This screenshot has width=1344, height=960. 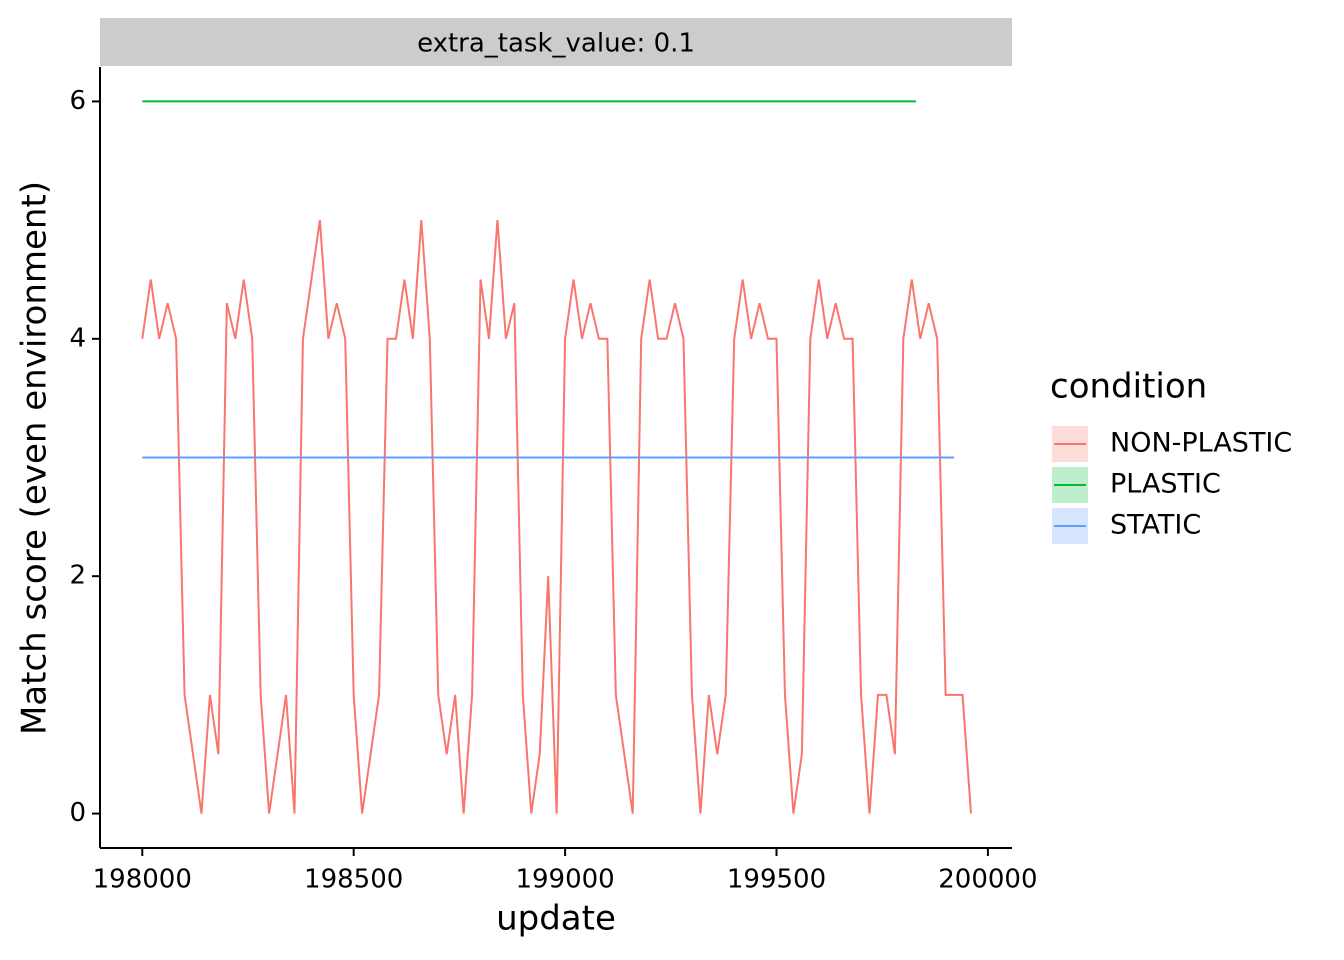 What do you see at coordinates (1155, 525) in the screenshot?
I see `legend-label: STATIC` at bounding box center [1155, 525].